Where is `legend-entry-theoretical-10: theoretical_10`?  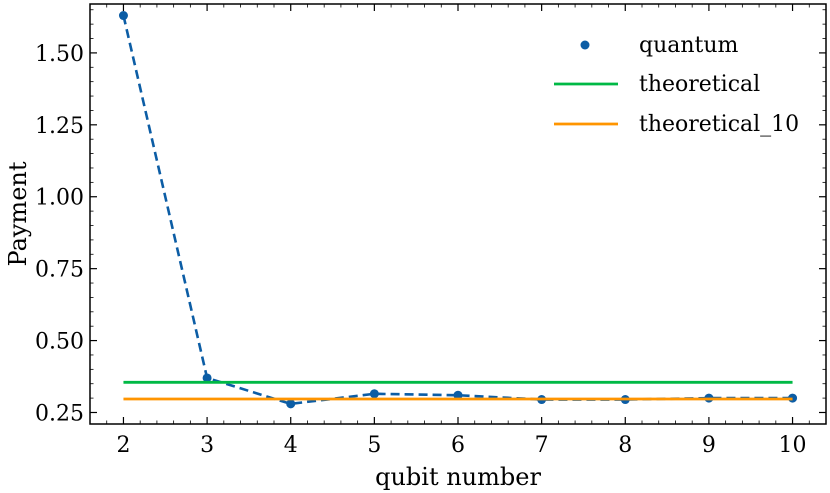 legend-entry-theoretical-10: theoretical_10 is located at coordinates (676, 124).